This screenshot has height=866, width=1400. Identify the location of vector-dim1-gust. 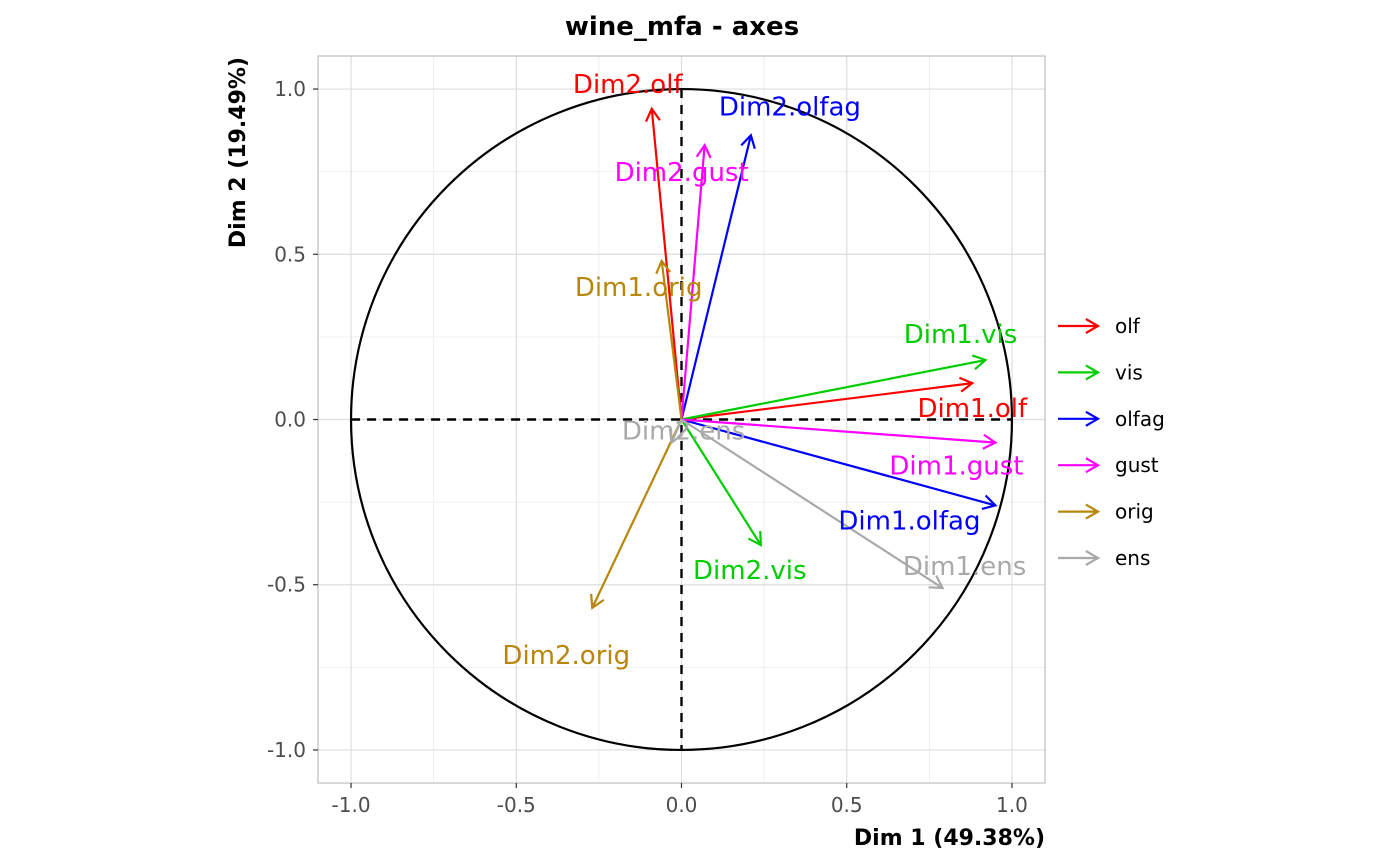
(839, 434).